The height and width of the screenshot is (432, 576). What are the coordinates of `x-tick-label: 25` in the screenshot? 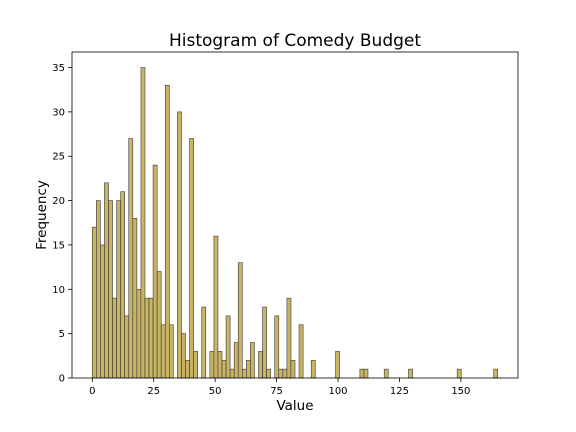 It's located at (153, 391).